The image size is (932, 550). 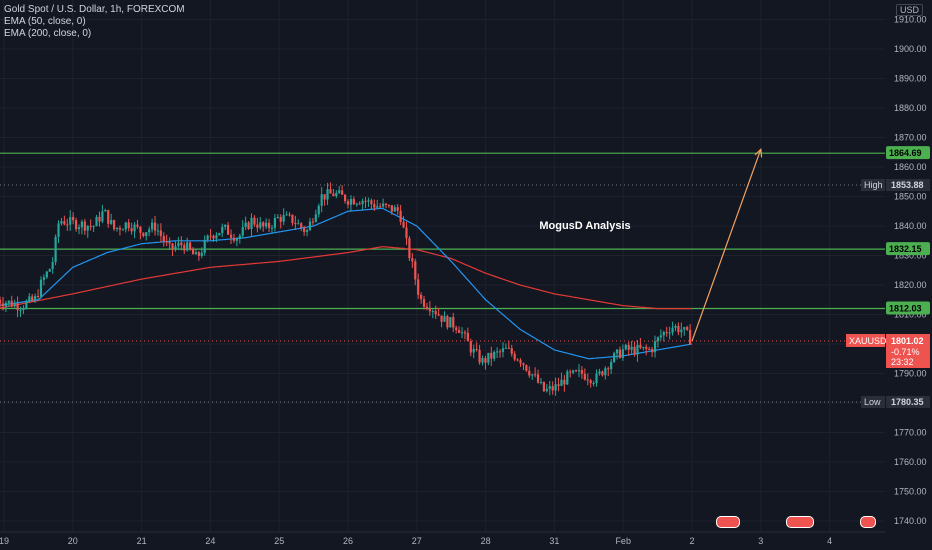 I want to click on dividend-flag-icon, so click(x=800, y=522).